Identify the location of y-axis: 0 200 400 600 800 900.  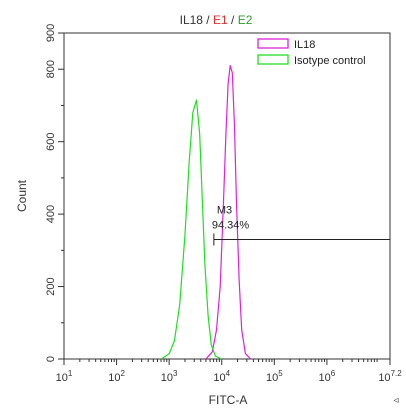
(54, 193).